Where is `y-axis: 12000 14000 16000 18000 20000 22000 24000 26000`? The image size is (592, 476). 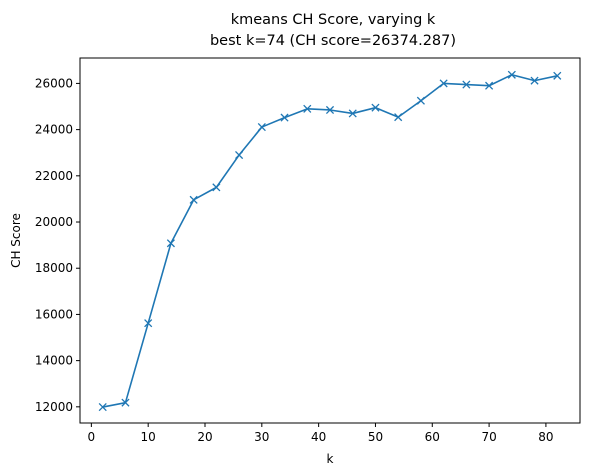 y-axis: 12000 14000 16000 18000 20000 22000 24000 26000 is located at coordinates (57, 245).